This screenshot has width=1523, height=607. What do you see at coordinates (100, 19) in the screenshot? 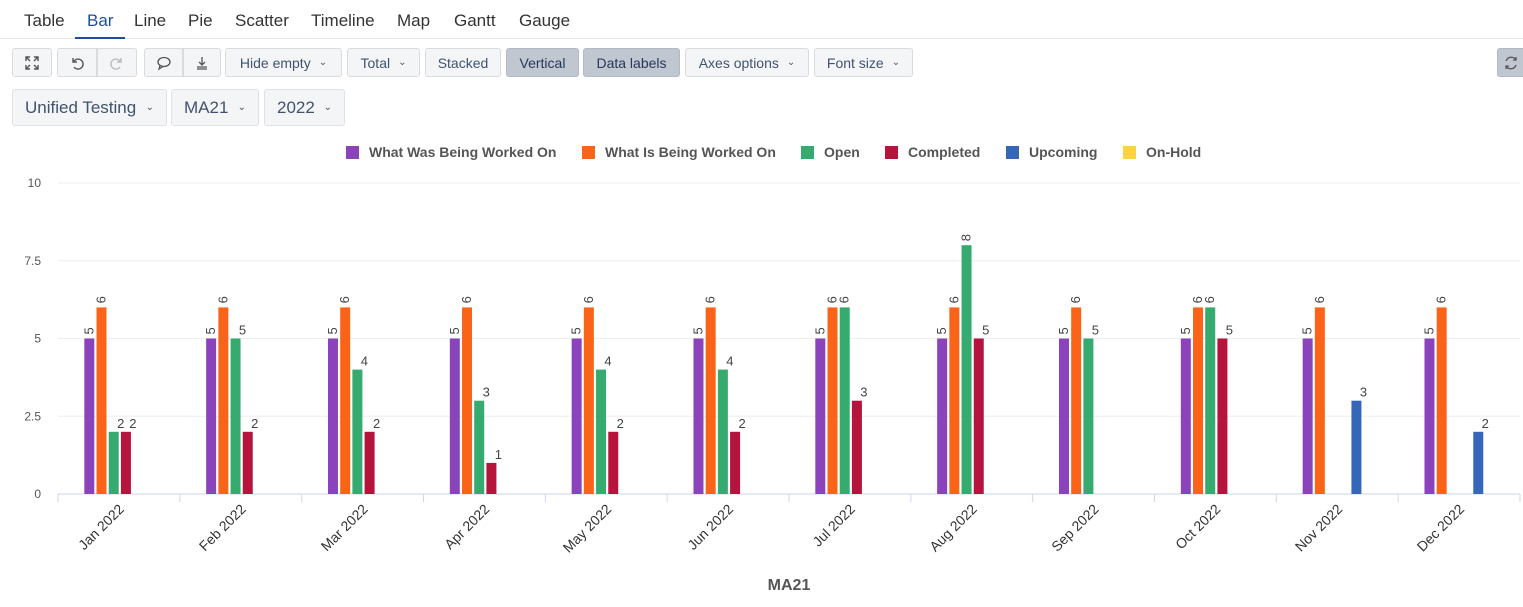
I see `tab-bar: Bar` at bounding box center [100, 19].